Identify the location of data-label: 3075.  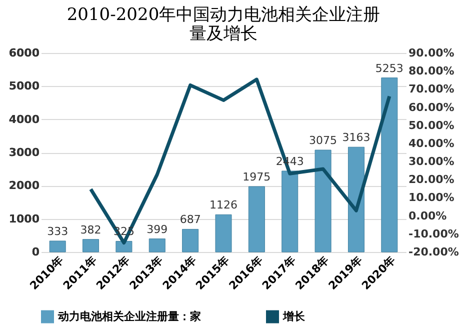
(323, 141).